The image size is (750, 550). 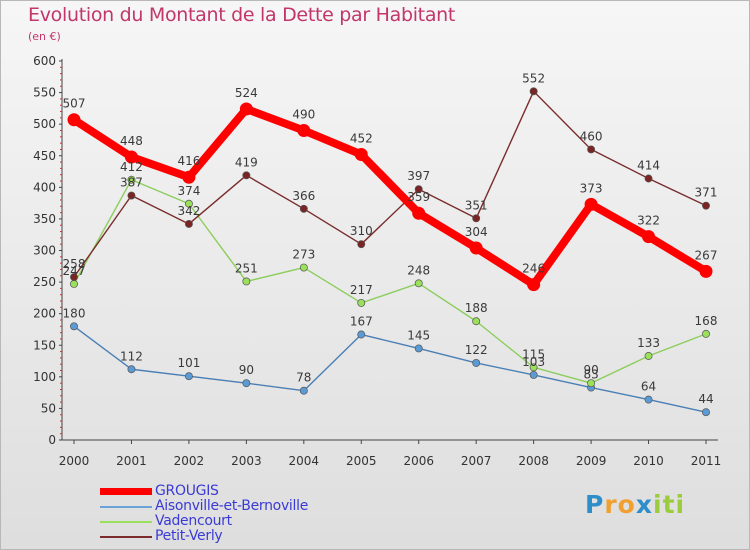 I want to click on logo-letter: P, so click(x=595, y=504).